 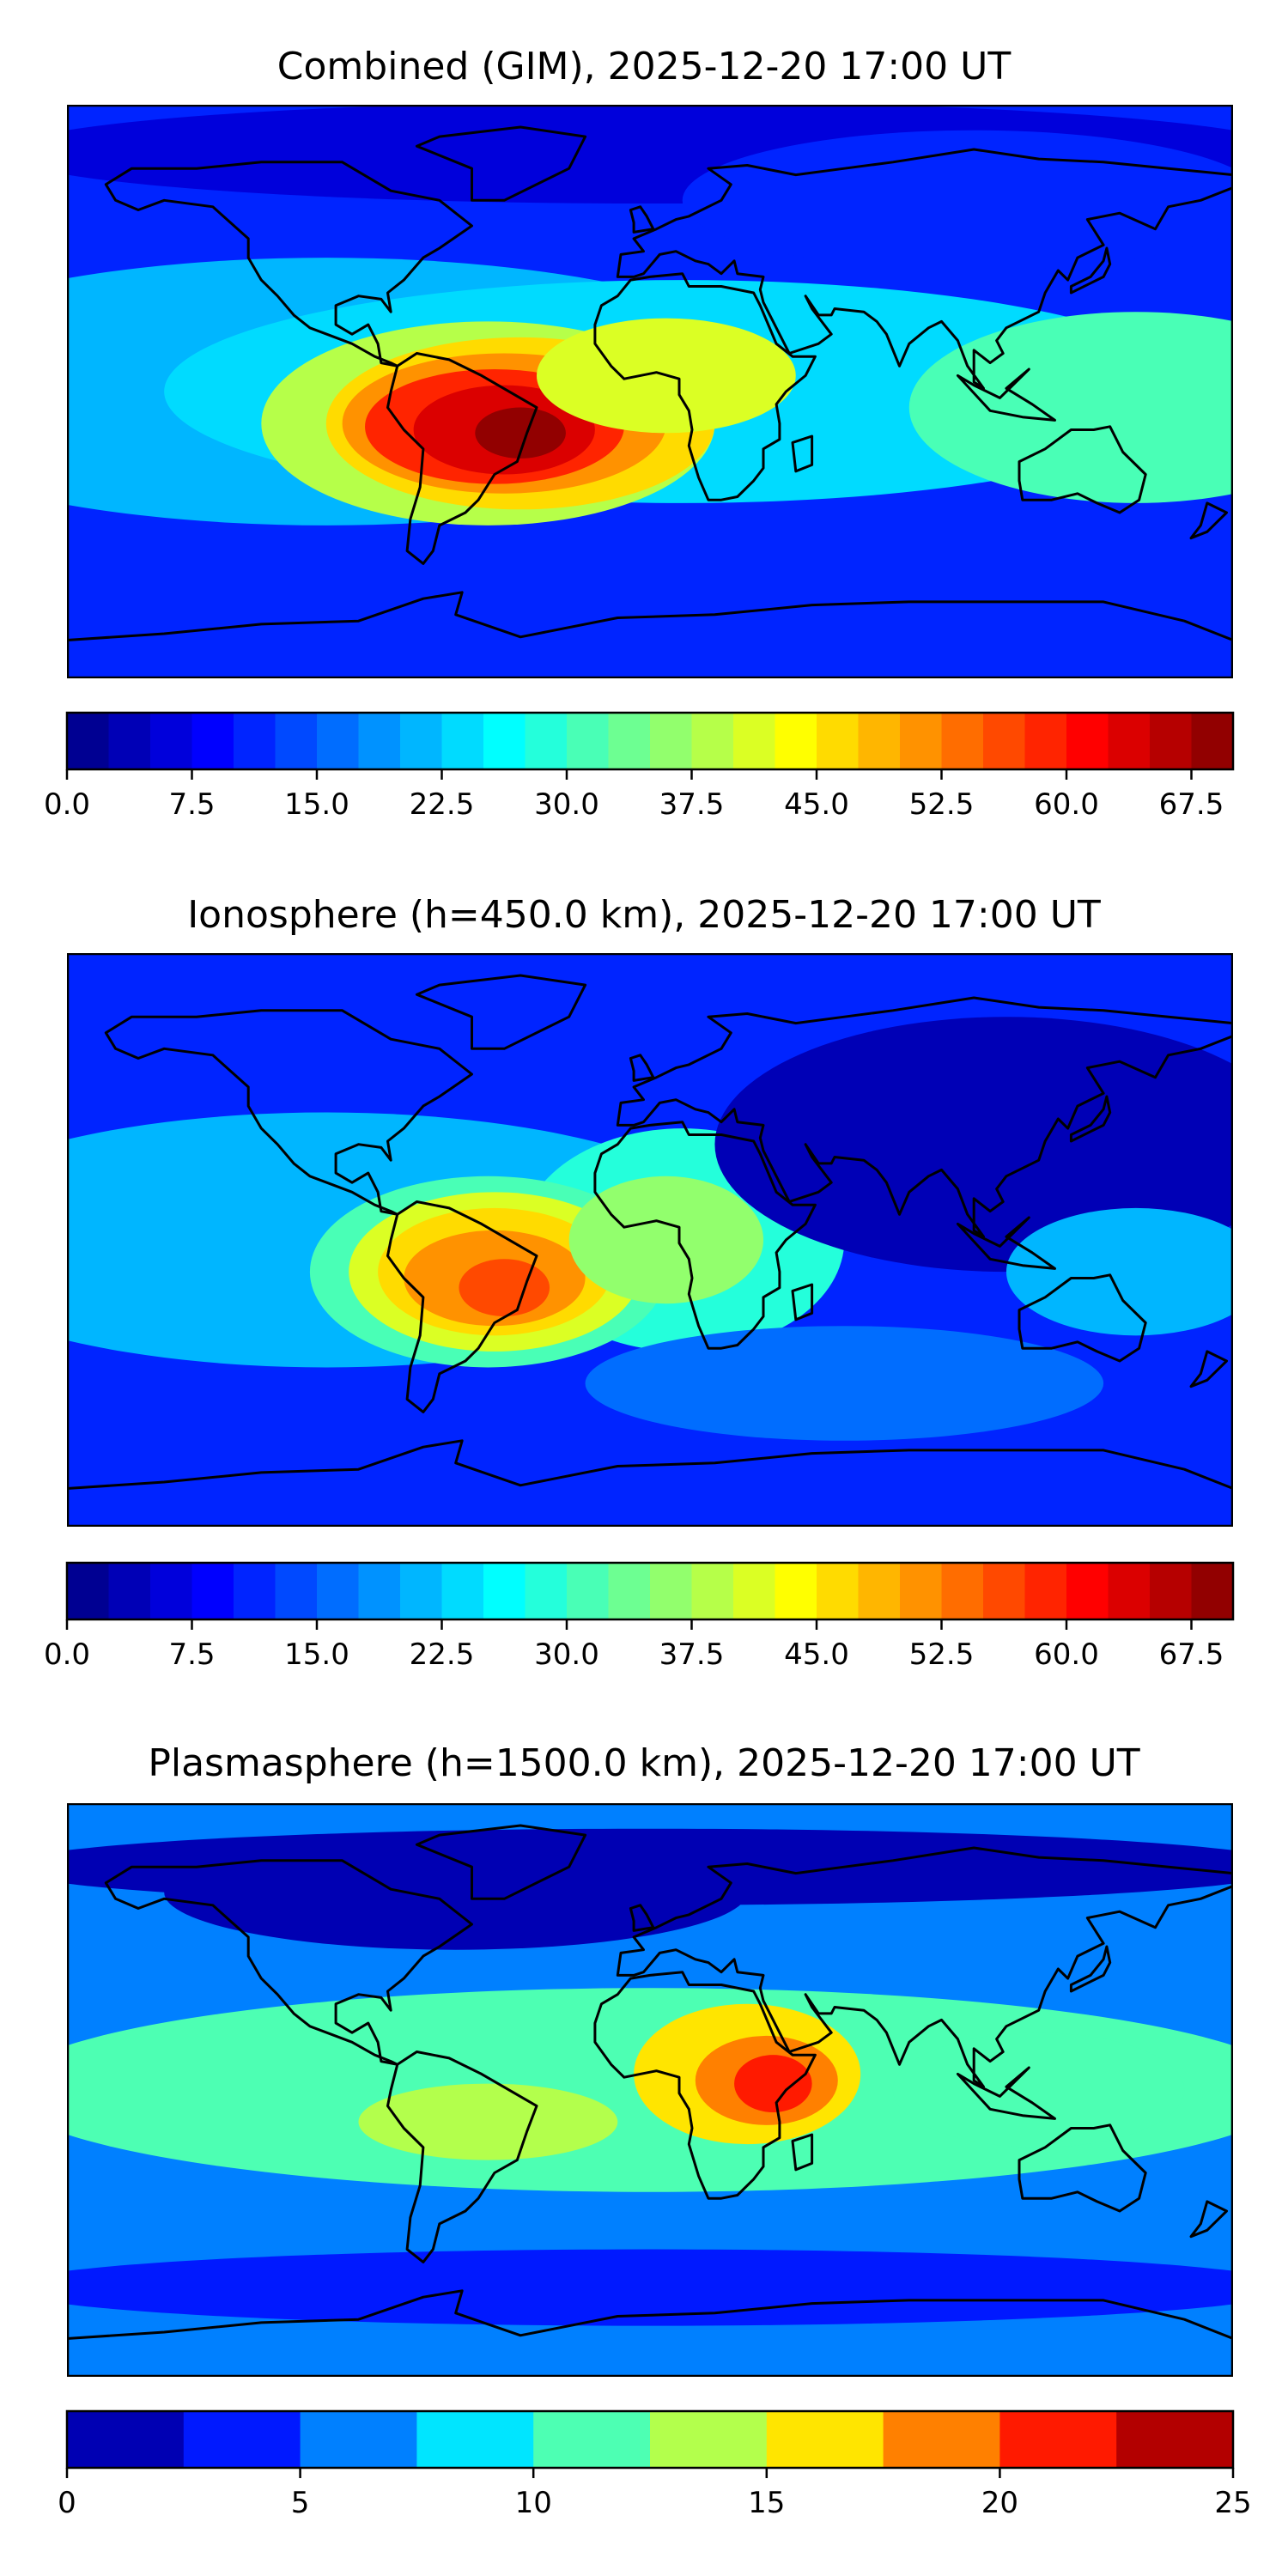 I want to click on colorbar-tick-label: 60.0, so click(x=1067, y=1654).